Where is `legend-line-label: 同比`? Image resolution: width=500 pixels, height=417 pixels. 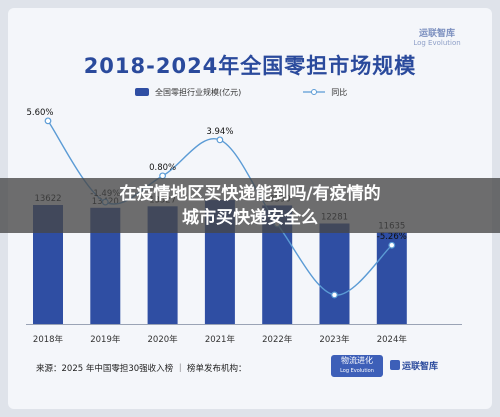
legend-line-label: 同比 is located at coordinates (339, 92).